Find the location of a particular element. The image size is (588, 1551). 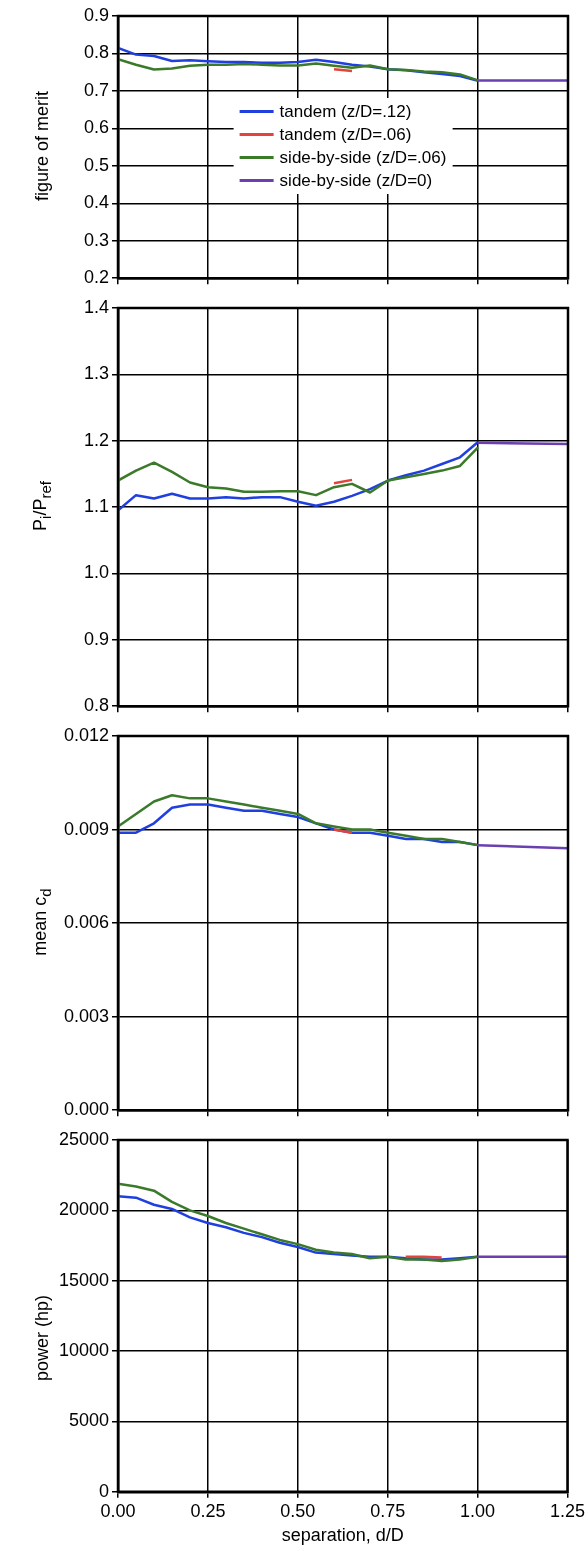

x-tick-label: 0.25 is located at coordinates (208, 1510).